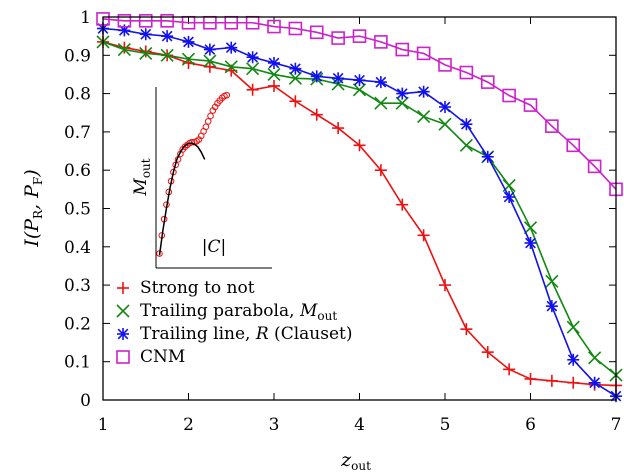  Describe the element at coordinates (85, 18) in the screenshot. I see `y-tick-label: 1` at that location.